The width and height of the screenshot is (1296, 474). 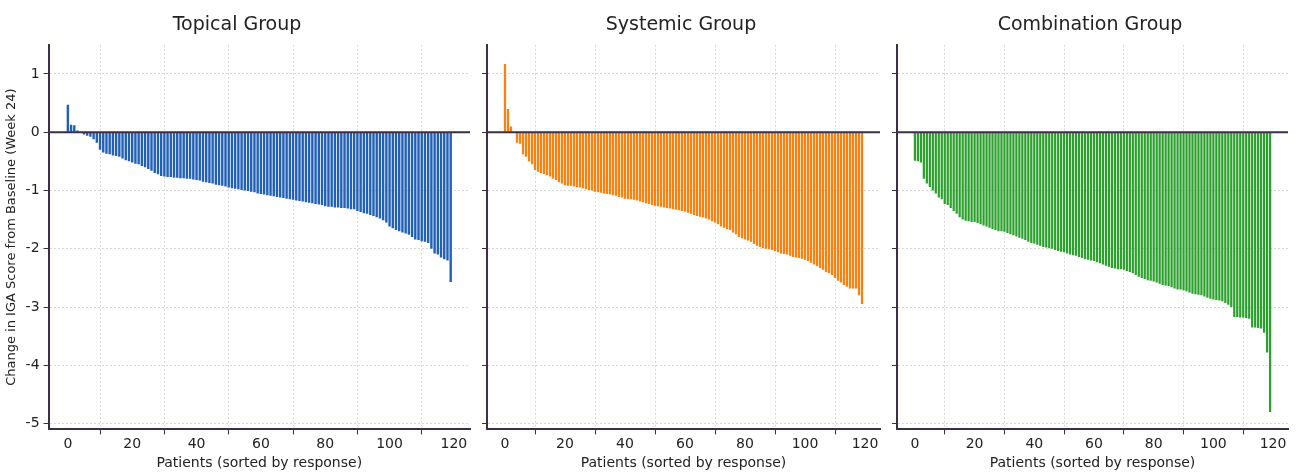 What do you see at coordinates (32, 189) in the screenshot?
I see `y-tick-label: -1` at bounding box center [32, 189].